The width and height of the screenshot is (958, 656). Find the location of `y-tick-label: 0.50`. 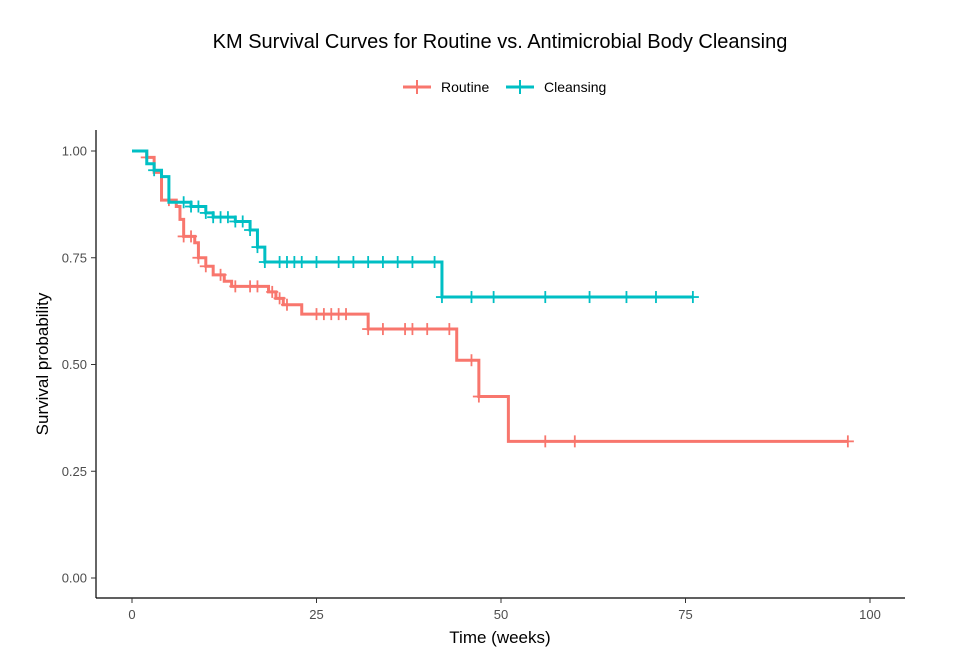

y-tick-label: 0.50 is located at coordinates (74, 364).